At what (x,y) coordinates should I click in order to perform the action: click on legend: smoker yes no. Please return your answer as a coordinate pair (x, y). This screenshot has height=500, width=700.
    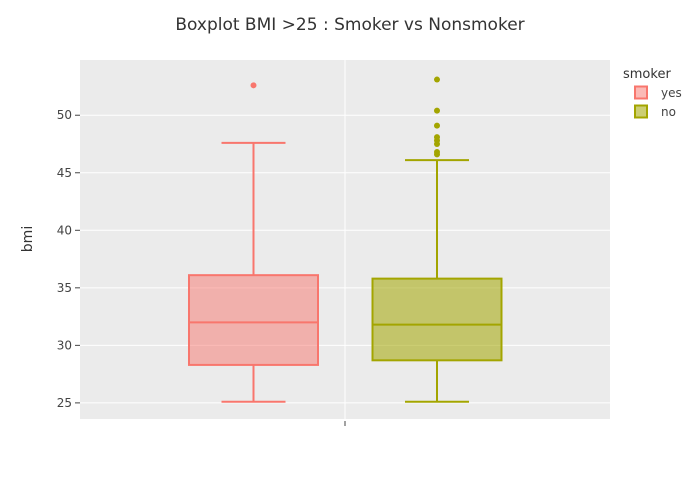
    Looking at the image, I should click on (652, 93).